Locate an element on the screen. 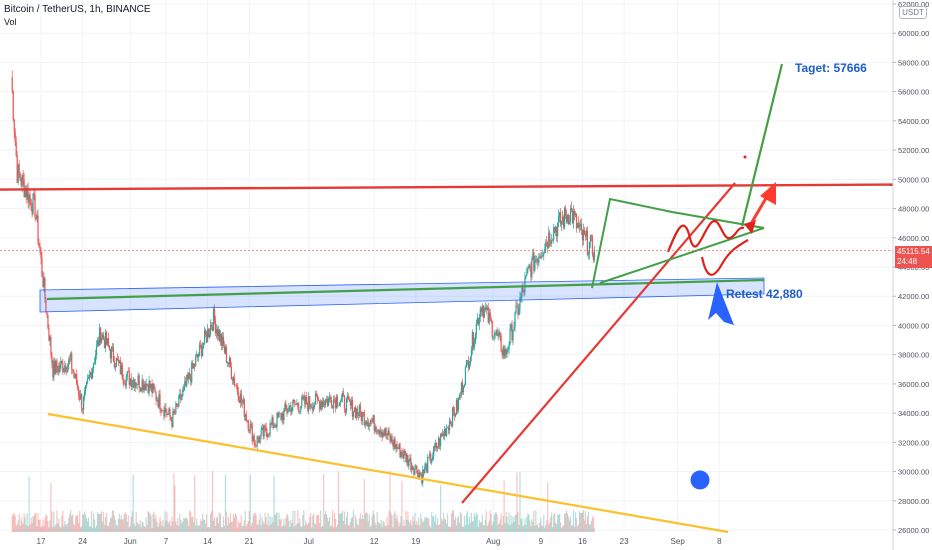 The height and width of the screenshot is (550, 932). arrow-head-up is located at coordinates (768, 193).